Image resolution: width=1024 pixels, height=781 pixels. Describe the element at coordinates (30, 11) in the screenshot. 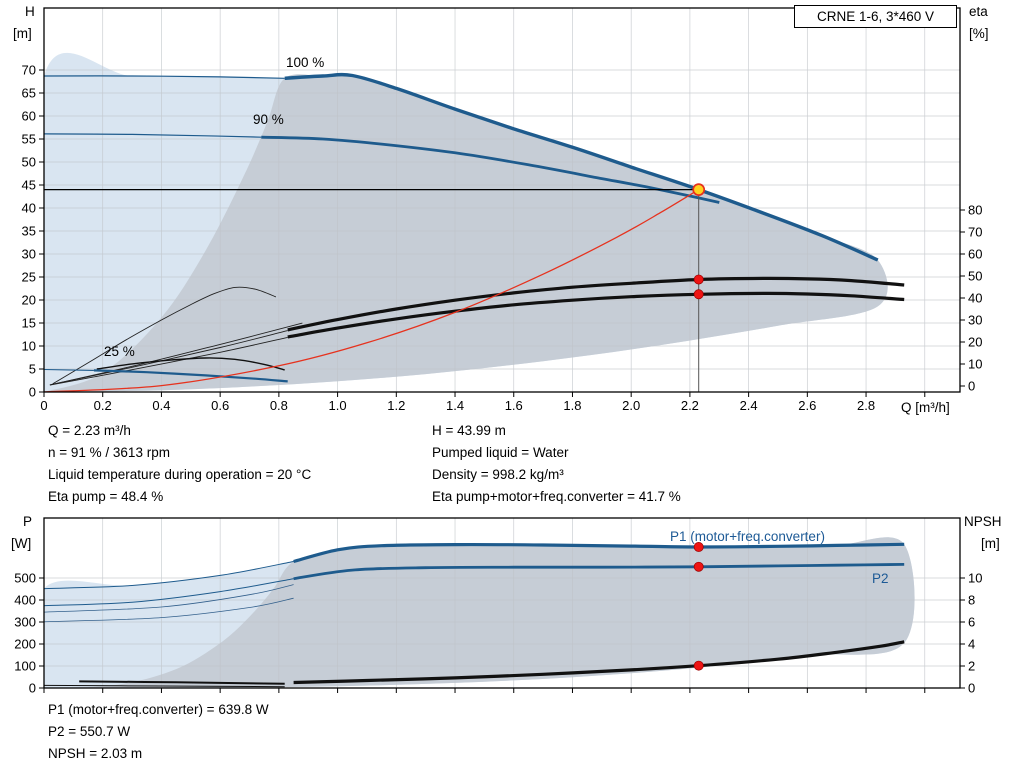

I see `h-axis-title: H` at that location.